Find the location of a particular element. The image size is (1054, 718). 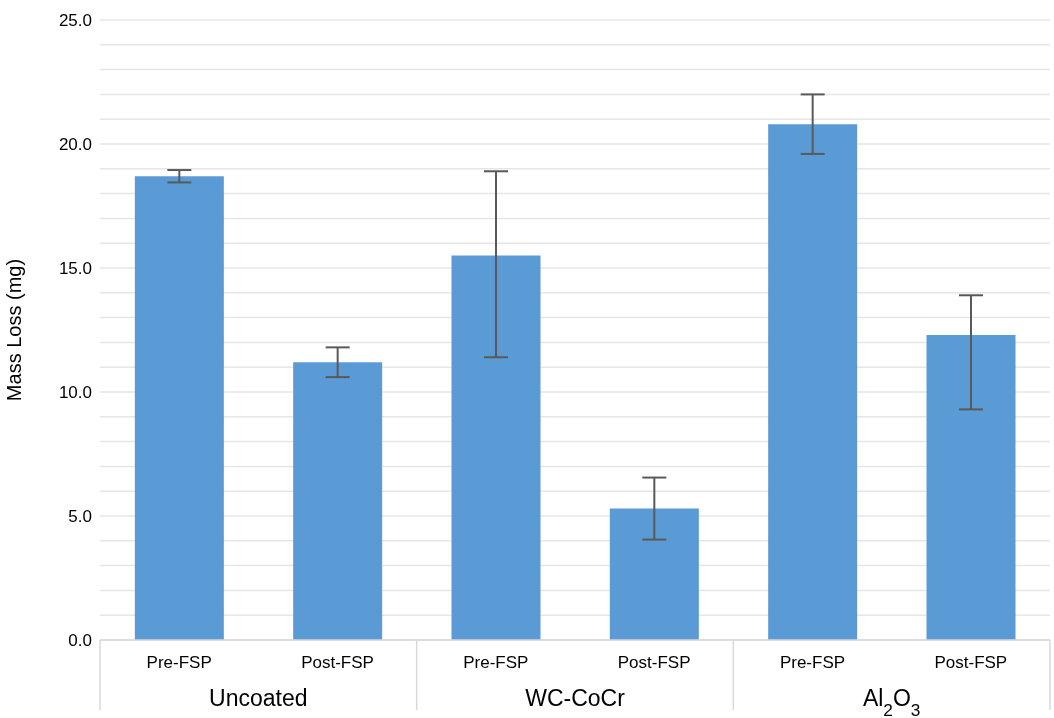

y-axis-title: Mass Loss (mg) is located at coordinates (14, 330).